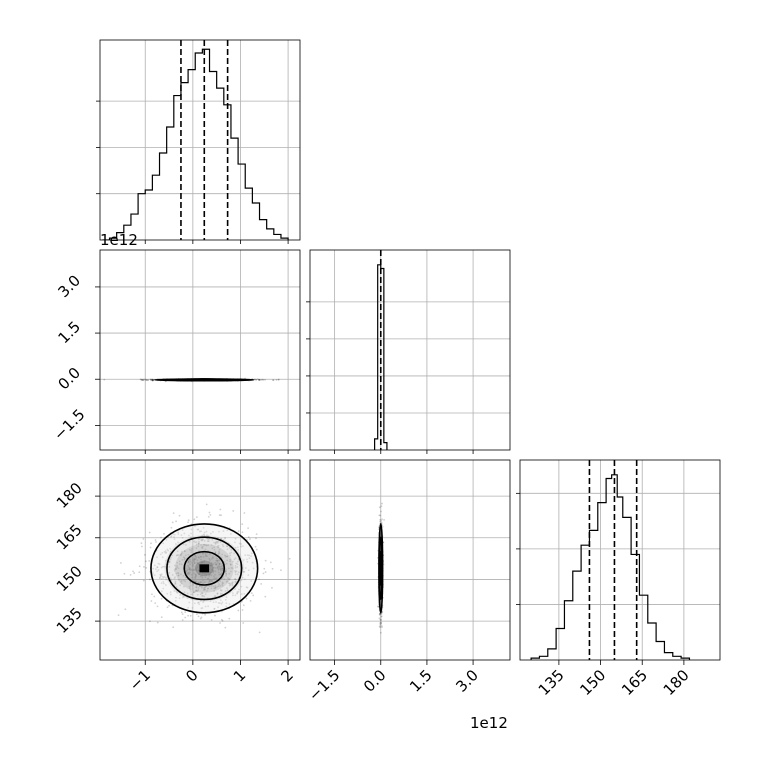  I want to click on y-offset-label: 1e12, so click(119, 240).